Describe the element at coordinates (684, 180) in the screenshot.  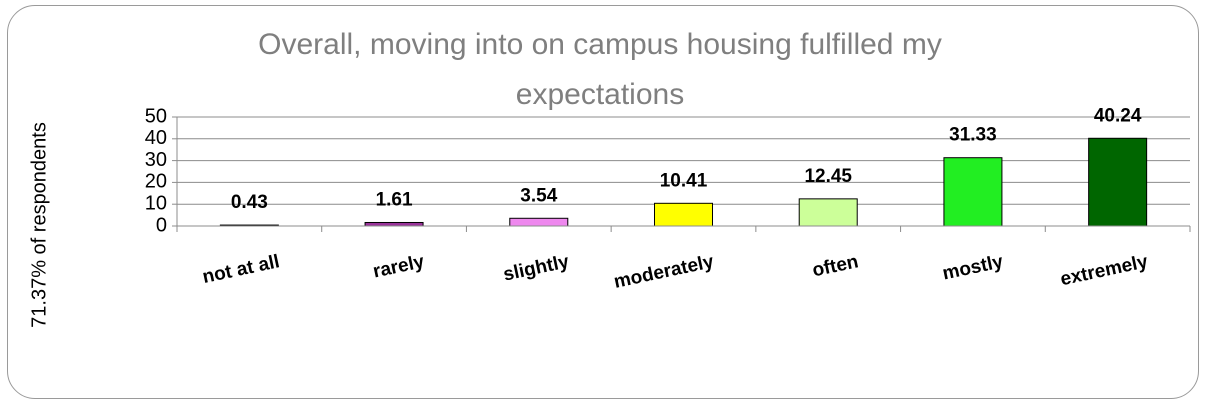
I see `value-label: 10.41` at that location.